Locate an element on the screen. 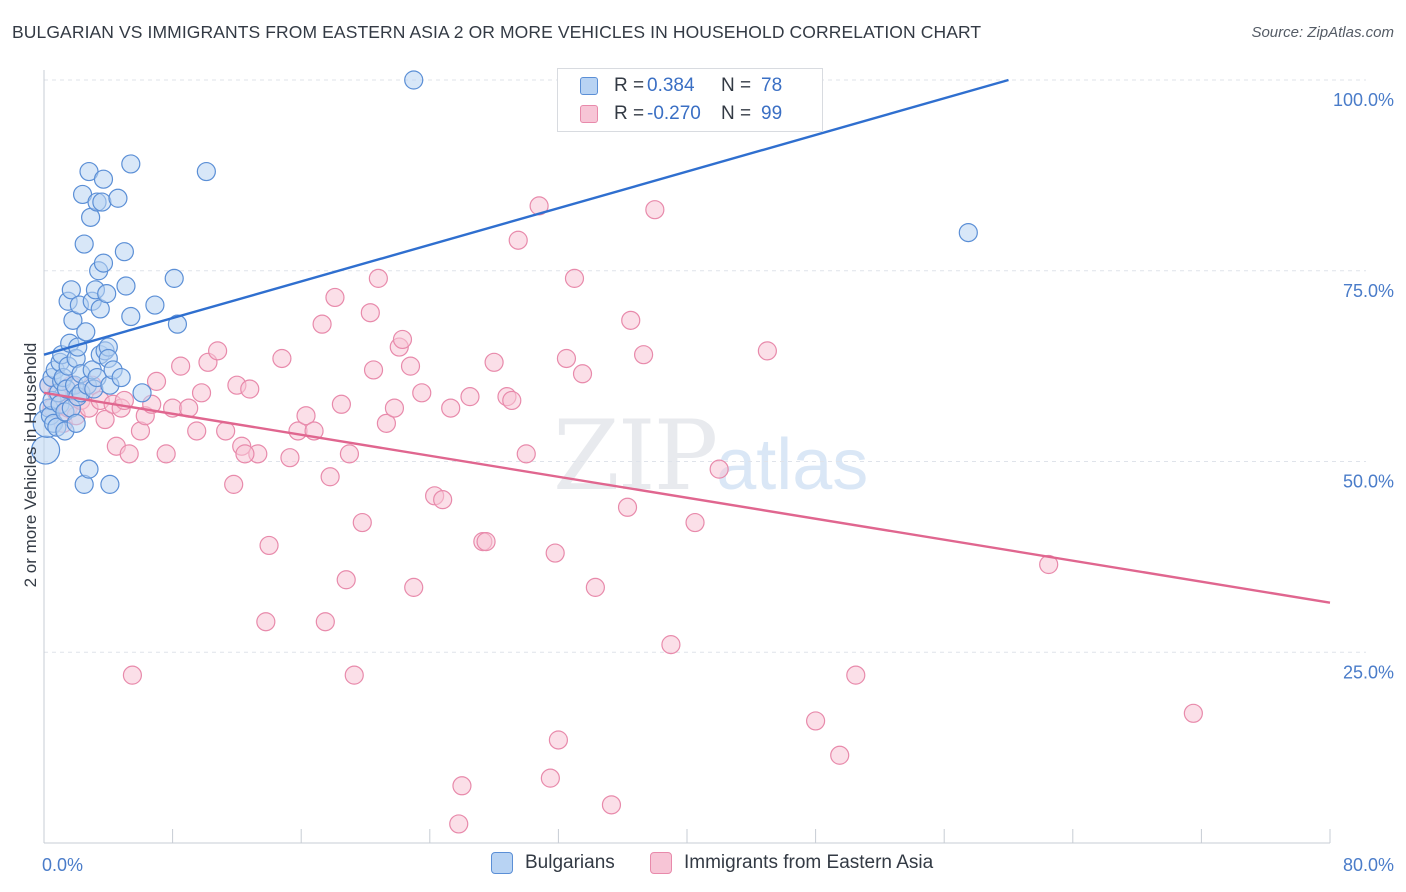 Image resolution: width=1406 pixels, height=892 pixels. legend-item-immigrants: Immigrants from Eastern Asia is located at coordinates (791, 863).